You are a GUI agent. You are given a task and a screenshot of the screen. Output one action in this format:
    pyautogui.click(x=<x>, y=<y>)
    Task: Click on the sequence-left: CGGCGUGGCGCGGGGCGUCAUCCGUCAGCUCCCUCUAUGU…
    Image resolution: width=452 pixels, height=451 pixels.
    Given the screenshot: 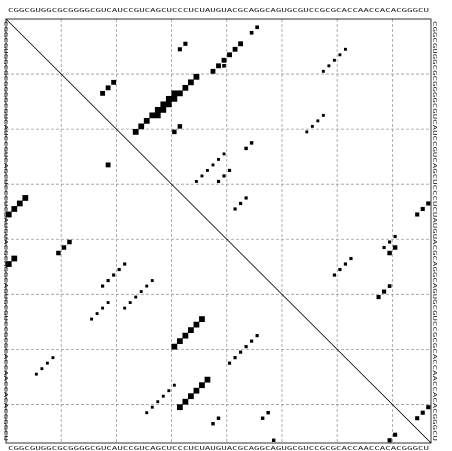 What is the action you would take?
    pyautogui.click(x=5, y=231)
    